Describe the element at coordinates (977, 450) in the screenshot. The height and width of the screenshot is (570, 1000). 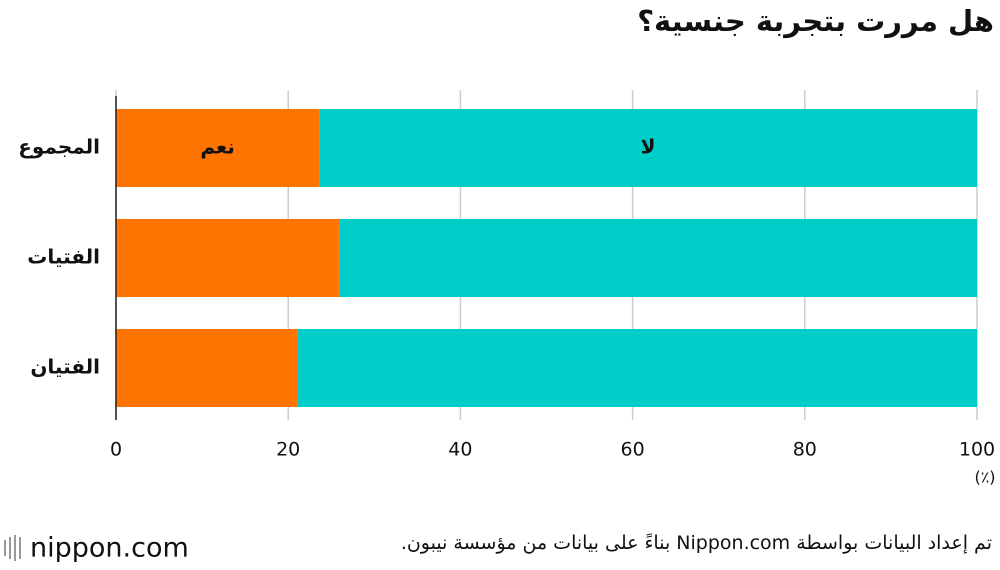
I see `x-tick-label: 100` at that location.